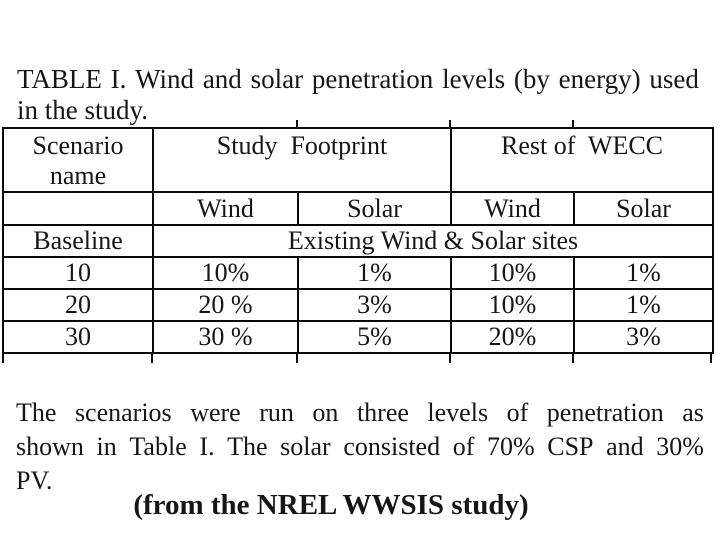 Image resolution: width=720 pixels, height=540 pixels. I want to click on table-row-sub-headers: Wind Solar Wind Solar, so click(358, 208).